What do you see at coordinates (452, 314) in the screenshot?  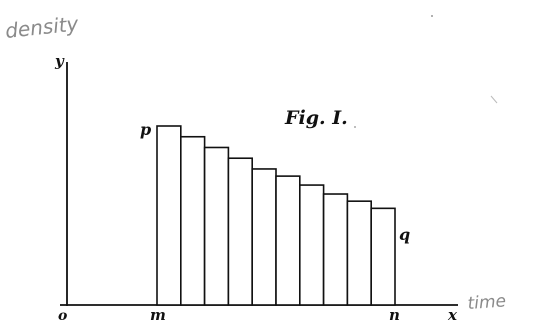 I see `x-axis-label: x` at bounding box center [452, 314].